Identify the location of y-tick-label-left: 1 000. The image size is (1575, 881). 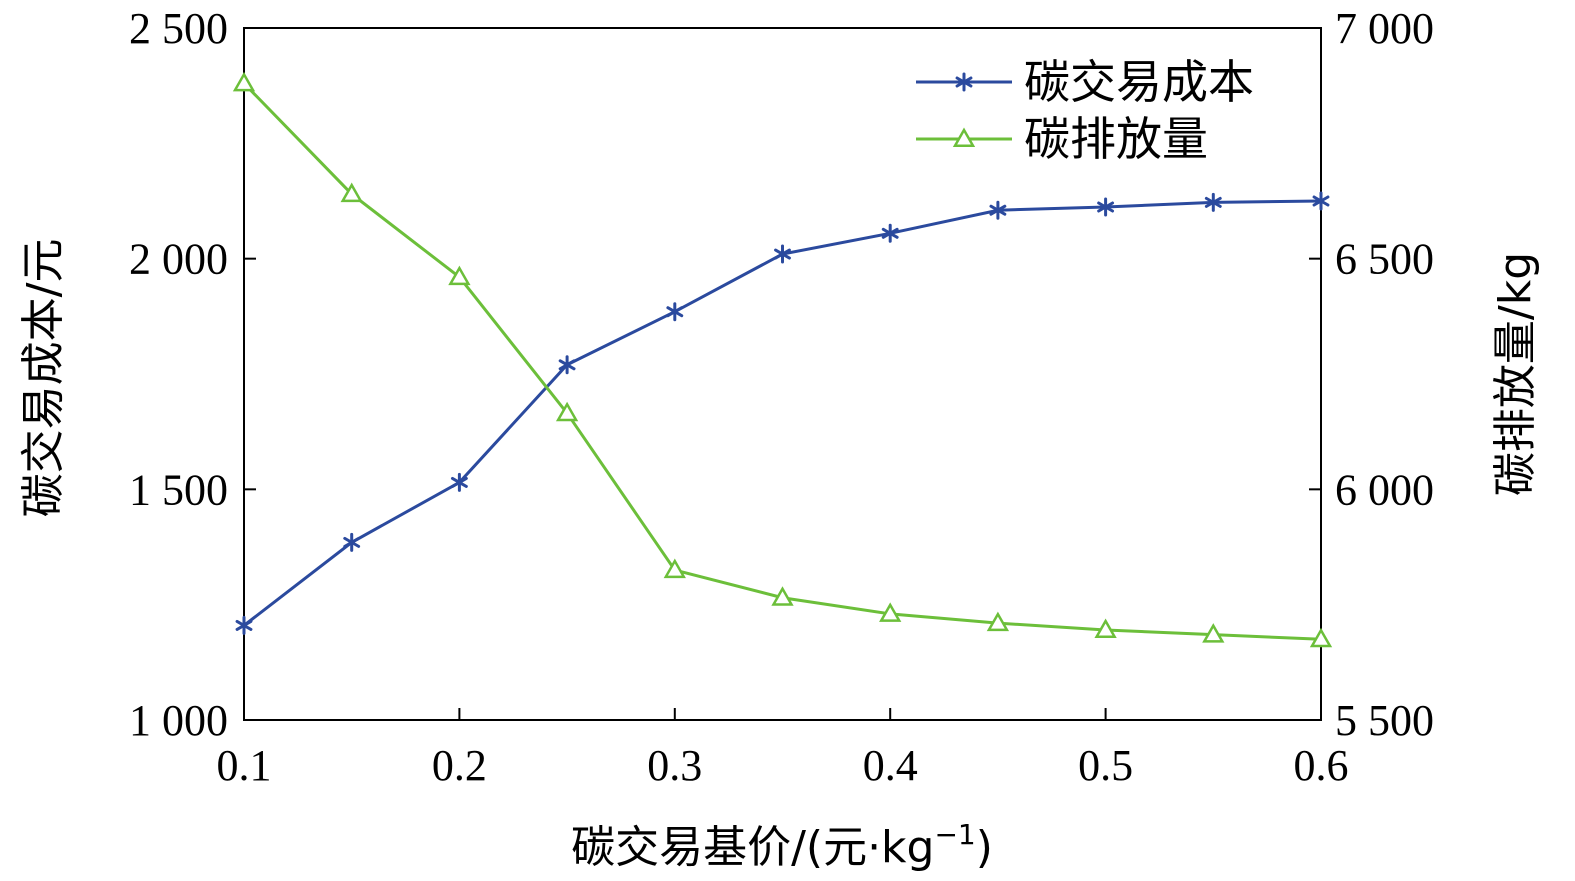
(178, 720).